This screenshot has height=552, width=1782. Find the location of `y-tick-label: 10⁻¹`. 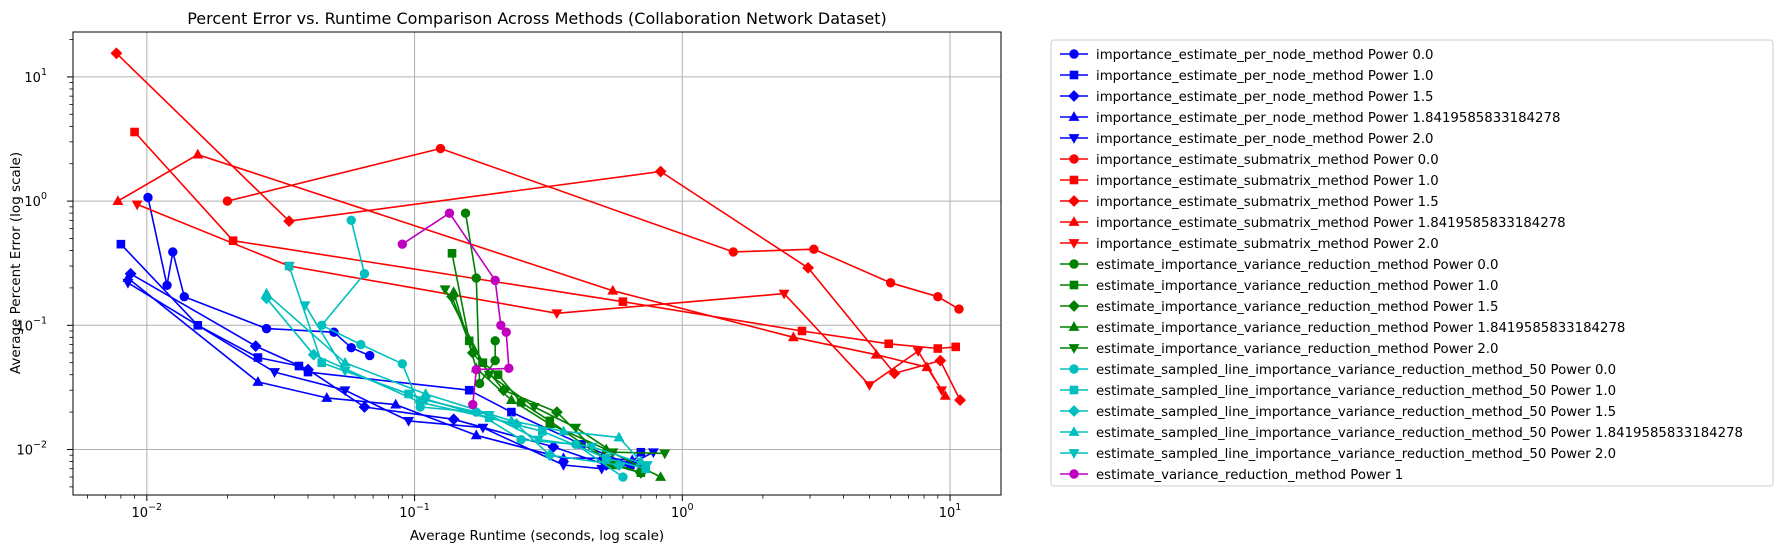

y-tick-label: 10⁻¹ is located at coordinates (31, 324).